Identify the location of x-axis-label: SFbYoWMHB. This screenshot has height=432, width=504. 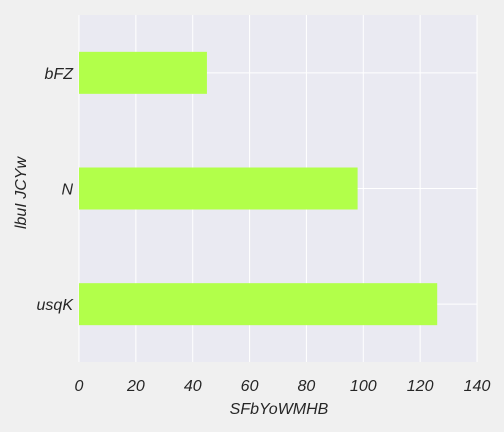
(279, 409).